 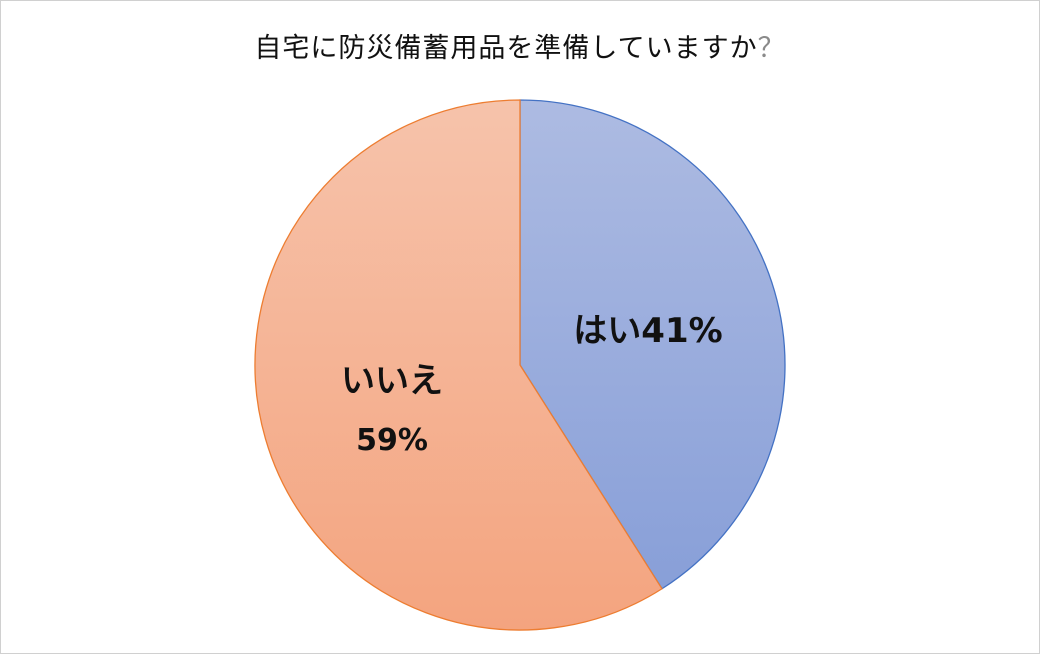 I want to click on slice-label-no: いいえ, so click(x=392, y=381).